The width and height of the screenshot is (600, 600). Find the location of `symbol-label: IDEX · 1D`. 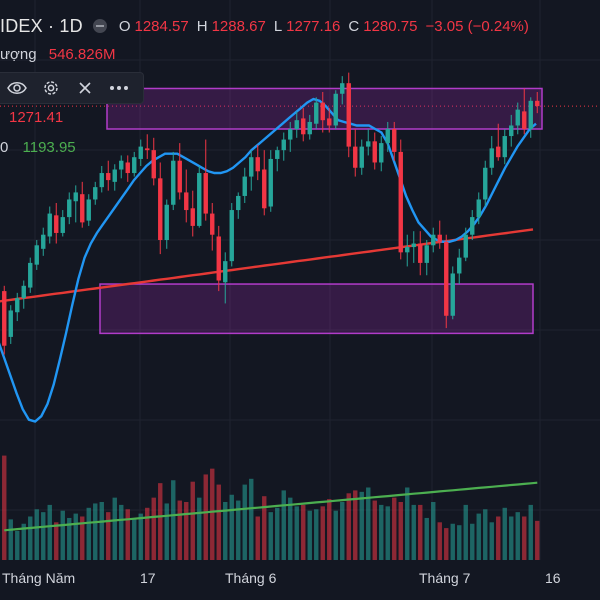

symbol-label: IDEX · 1D is located at coordinates (41, 25).